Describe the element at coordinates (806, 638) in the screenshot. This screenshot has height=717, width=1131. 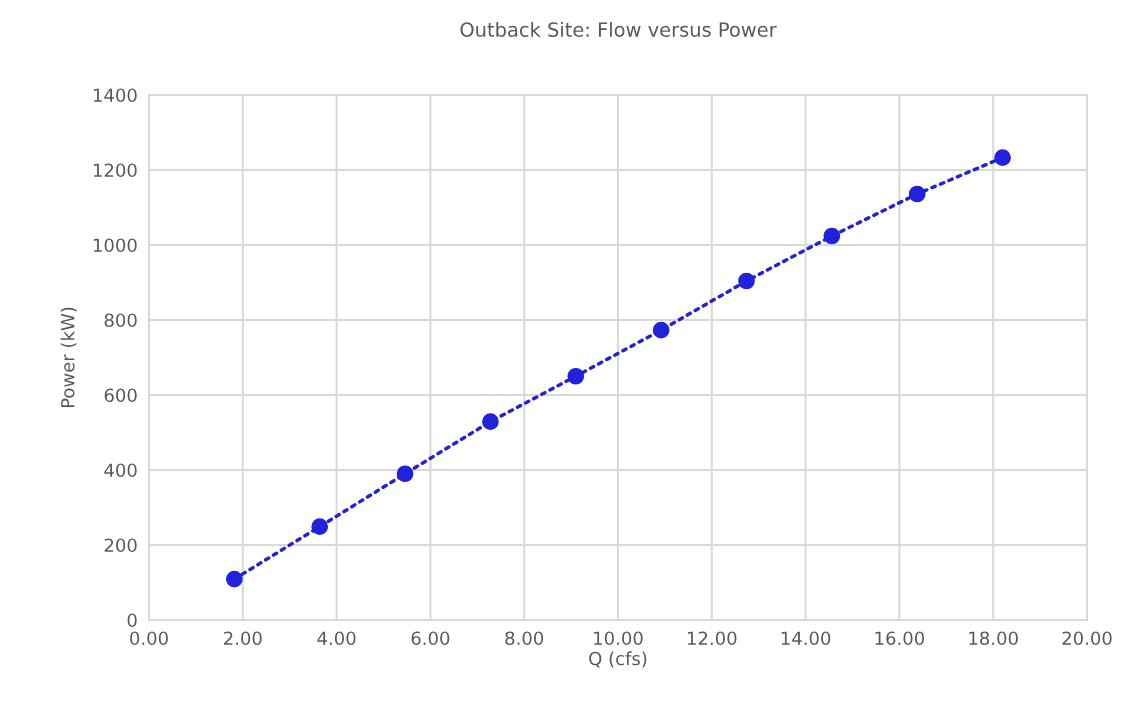
I see `x-tick-label: 14.00` at that location.